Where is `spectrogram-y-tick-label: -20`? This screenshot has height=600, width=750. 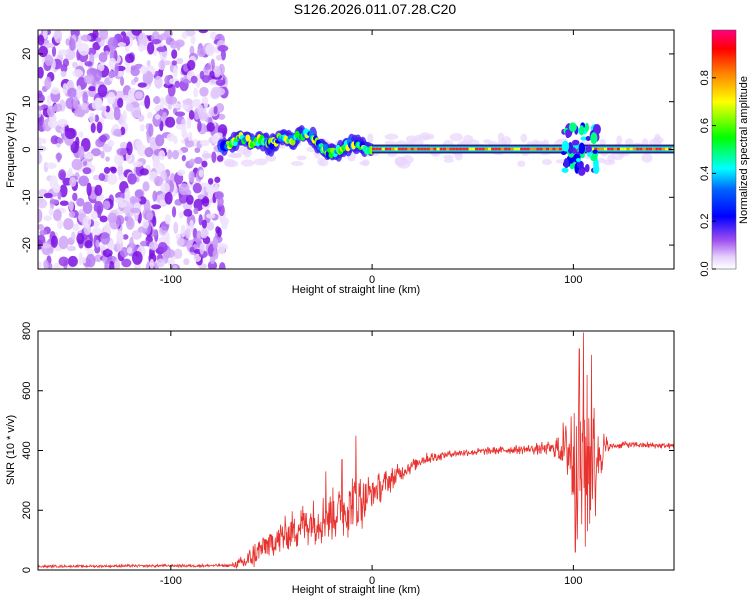 spectrogram-y-tick-label: -20 is located at coordinates (27, 245).